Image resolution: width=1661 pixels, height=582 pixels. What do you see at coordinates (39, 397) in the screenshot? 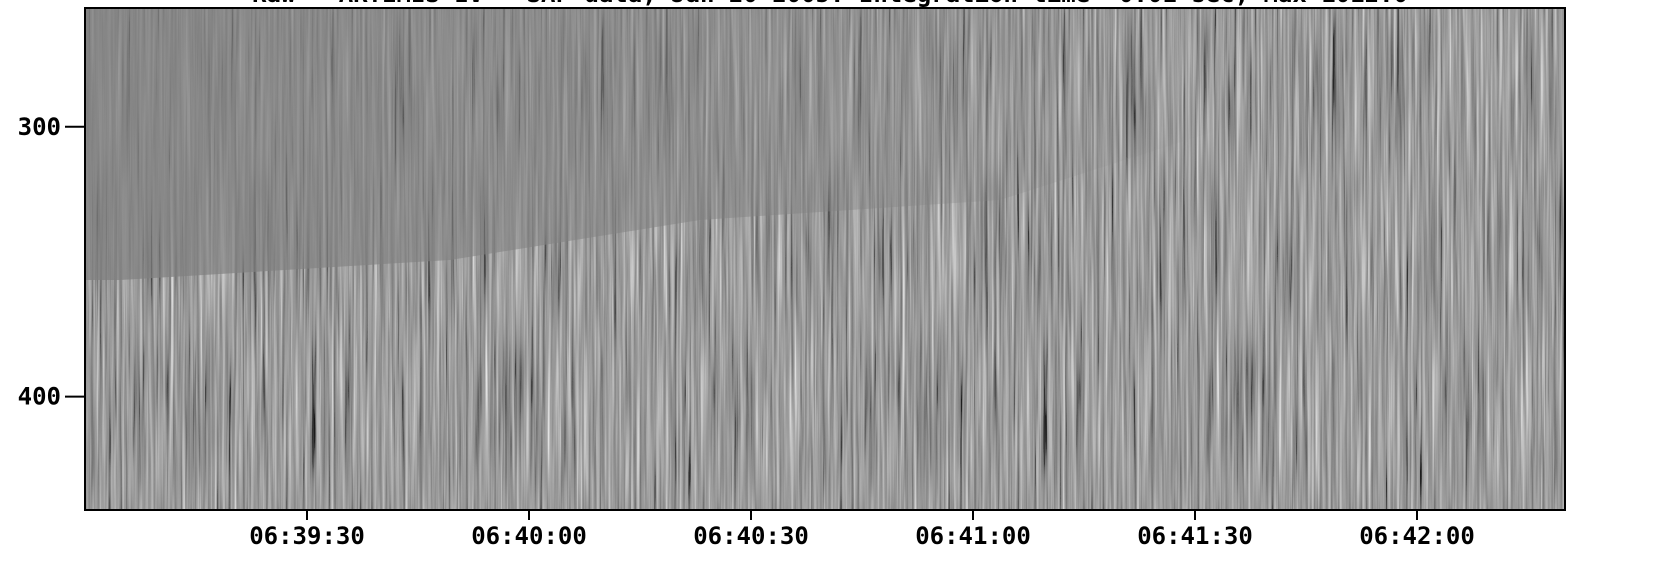
I see `y-tick-label: 400` at bounding box center [39, 397].